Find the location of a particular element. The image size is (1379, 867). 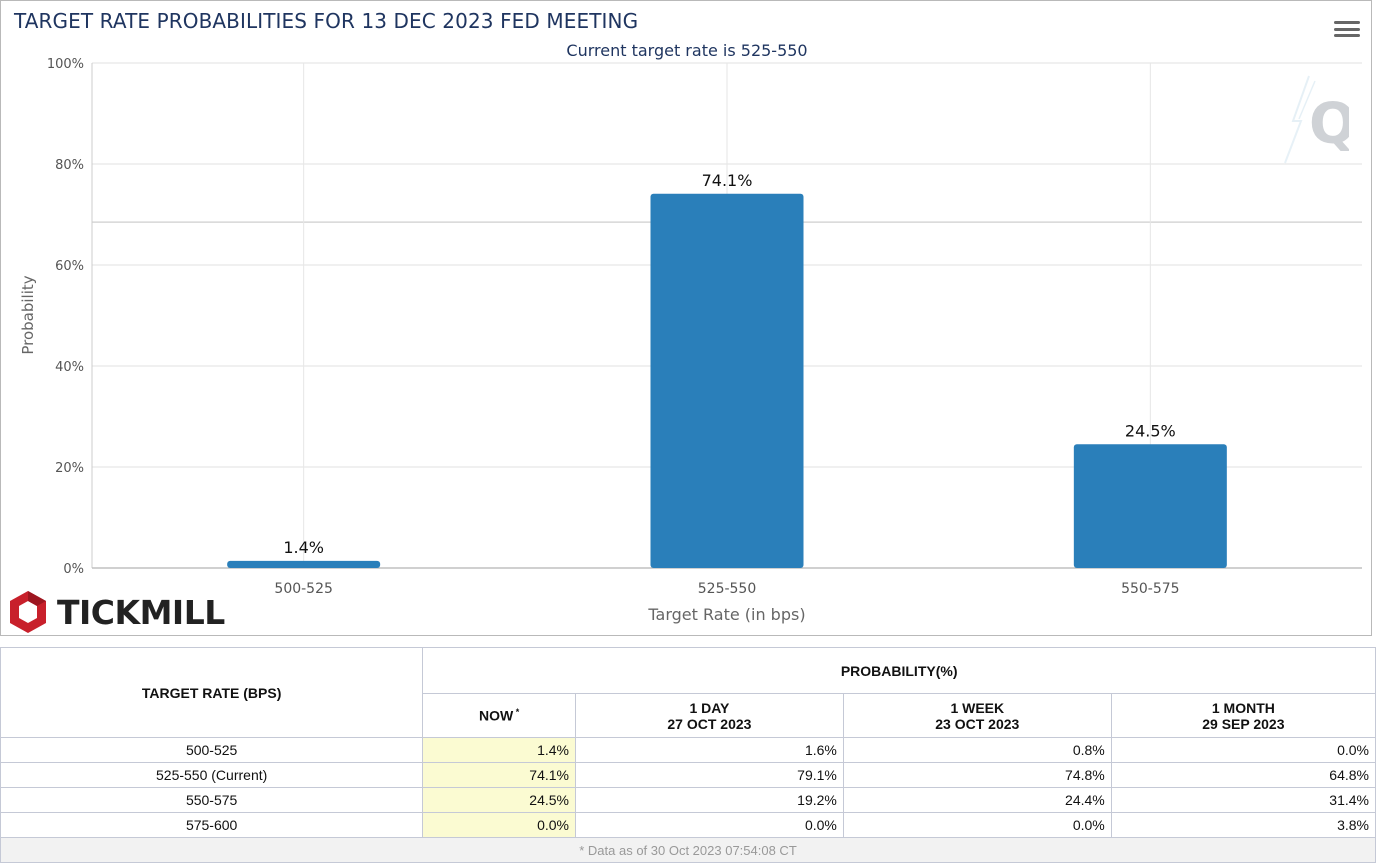

menu-icon is located at coordinates (1347, 22).